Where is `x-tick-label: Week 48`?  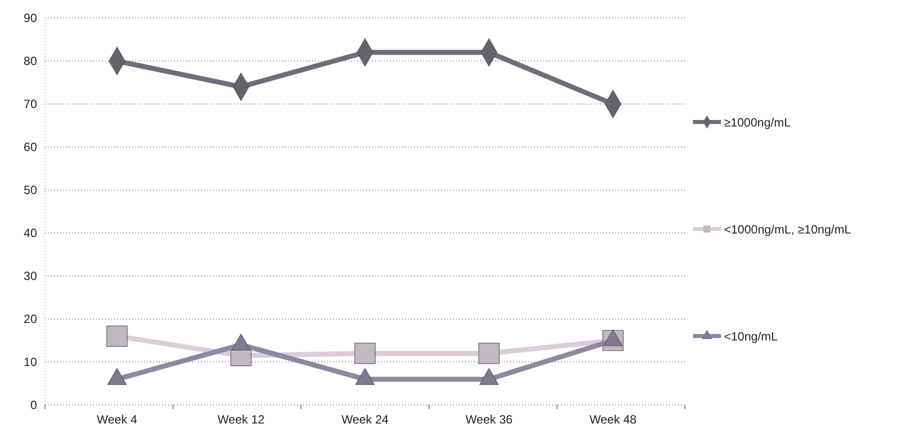 x-tick-label: Week 48 is located at coordinates (613, 419).